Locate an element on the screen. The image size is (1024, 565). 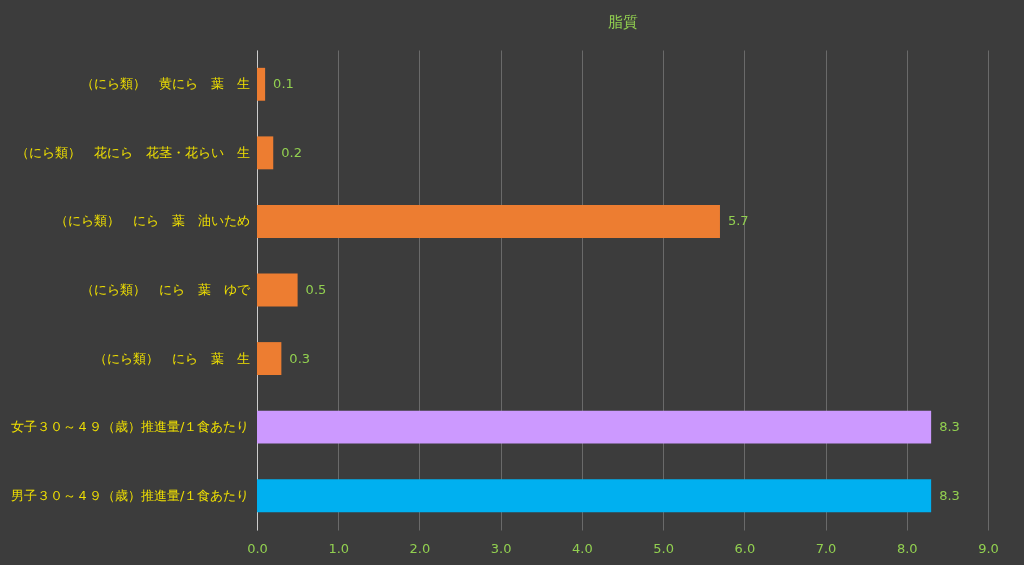
x-tick-label: 1.0 is located at coordinates (339, 548).